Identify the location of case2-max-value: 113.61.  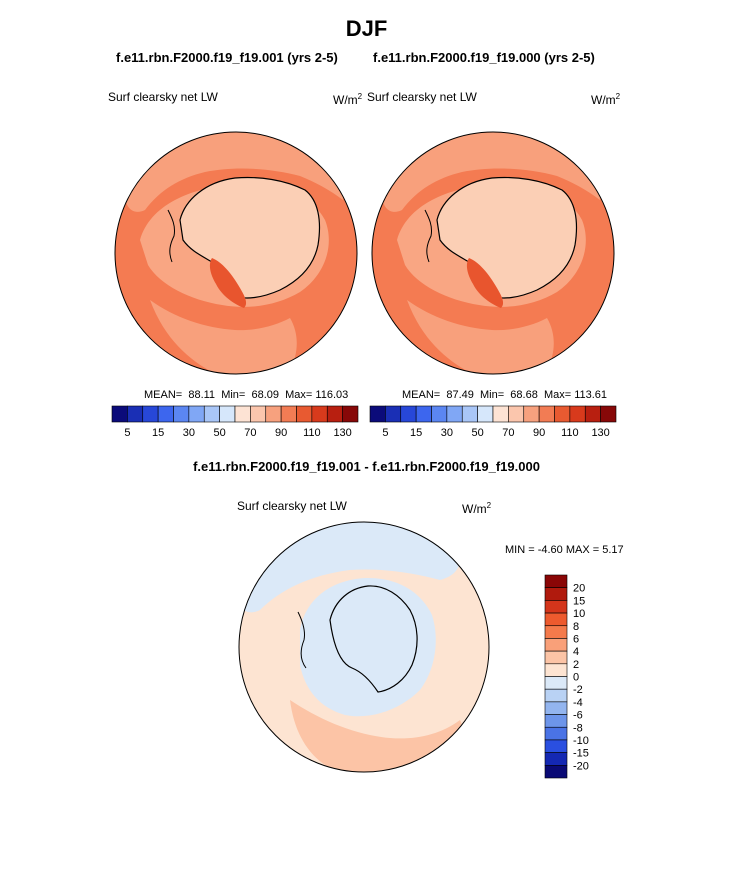
(591, 395).